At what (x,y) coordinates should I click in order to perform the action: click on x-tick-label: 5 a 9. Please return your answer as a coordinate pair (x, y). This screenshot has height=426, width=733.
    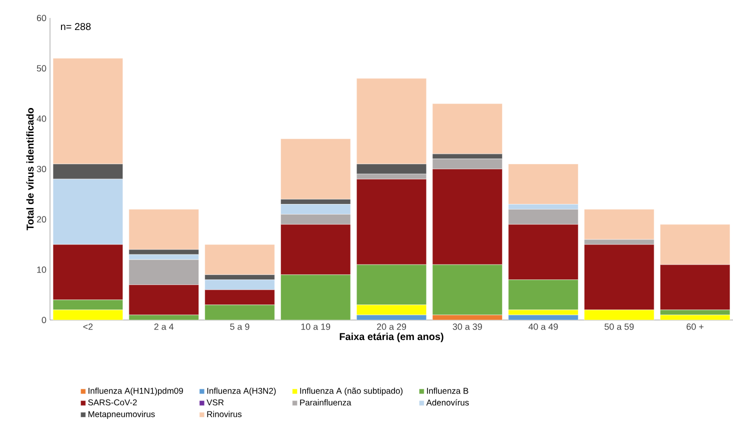
    Looking at the image, I should click on (240, 327).